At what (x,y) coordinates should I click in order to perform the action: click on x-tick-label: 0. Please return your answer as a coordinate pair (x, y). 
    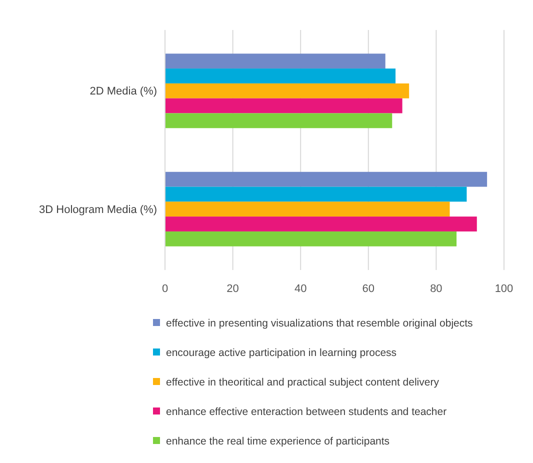
    Looking at the image, I should click on (165, 289).